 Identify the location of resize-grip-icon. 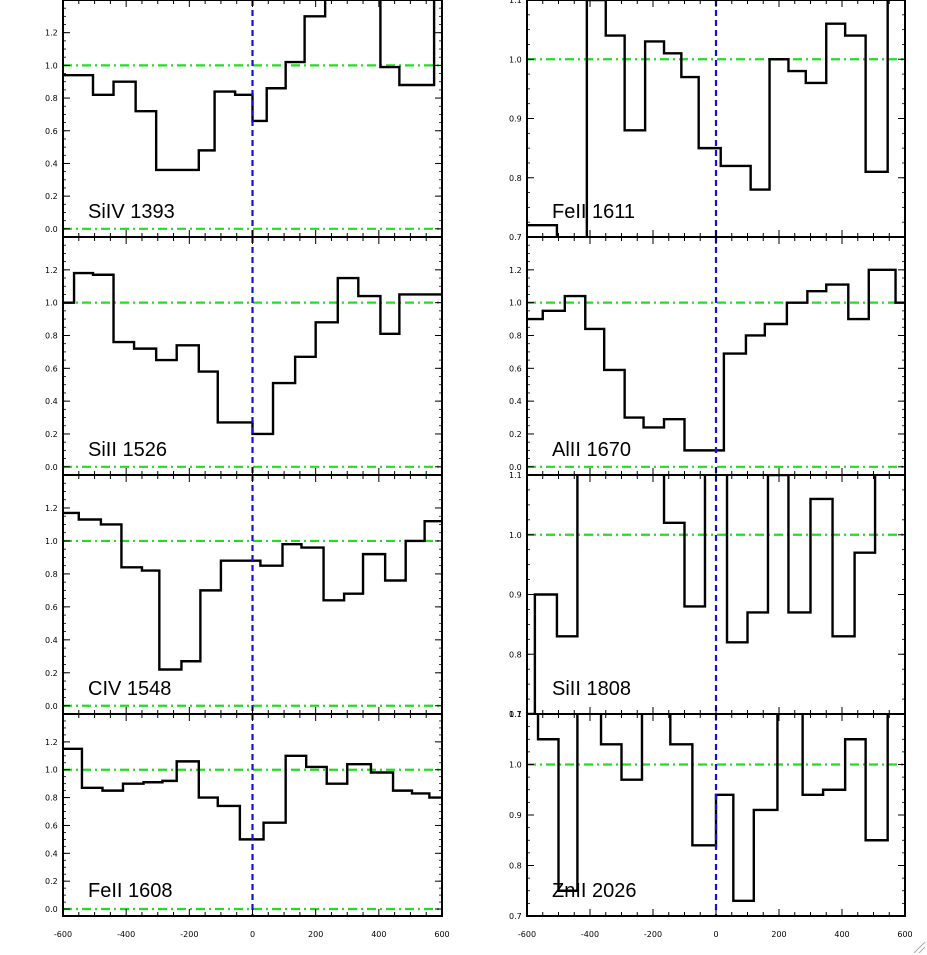
(919, 947).